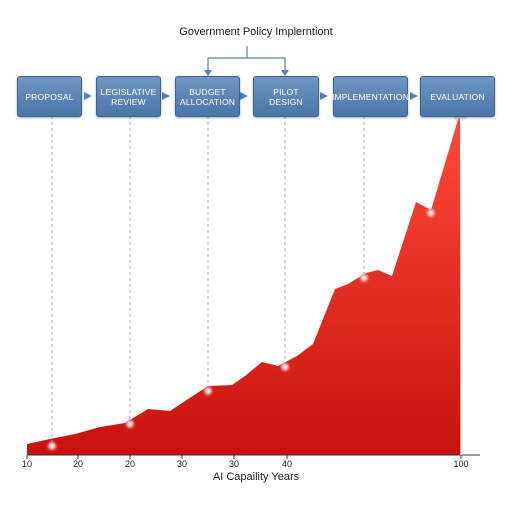 This screenshot has width=512, height=512. What do you see at coordinates (256, 477) in the screenshot?
I see `x-axis-label: AI Capaility Years` at bounding box center [256, 477].